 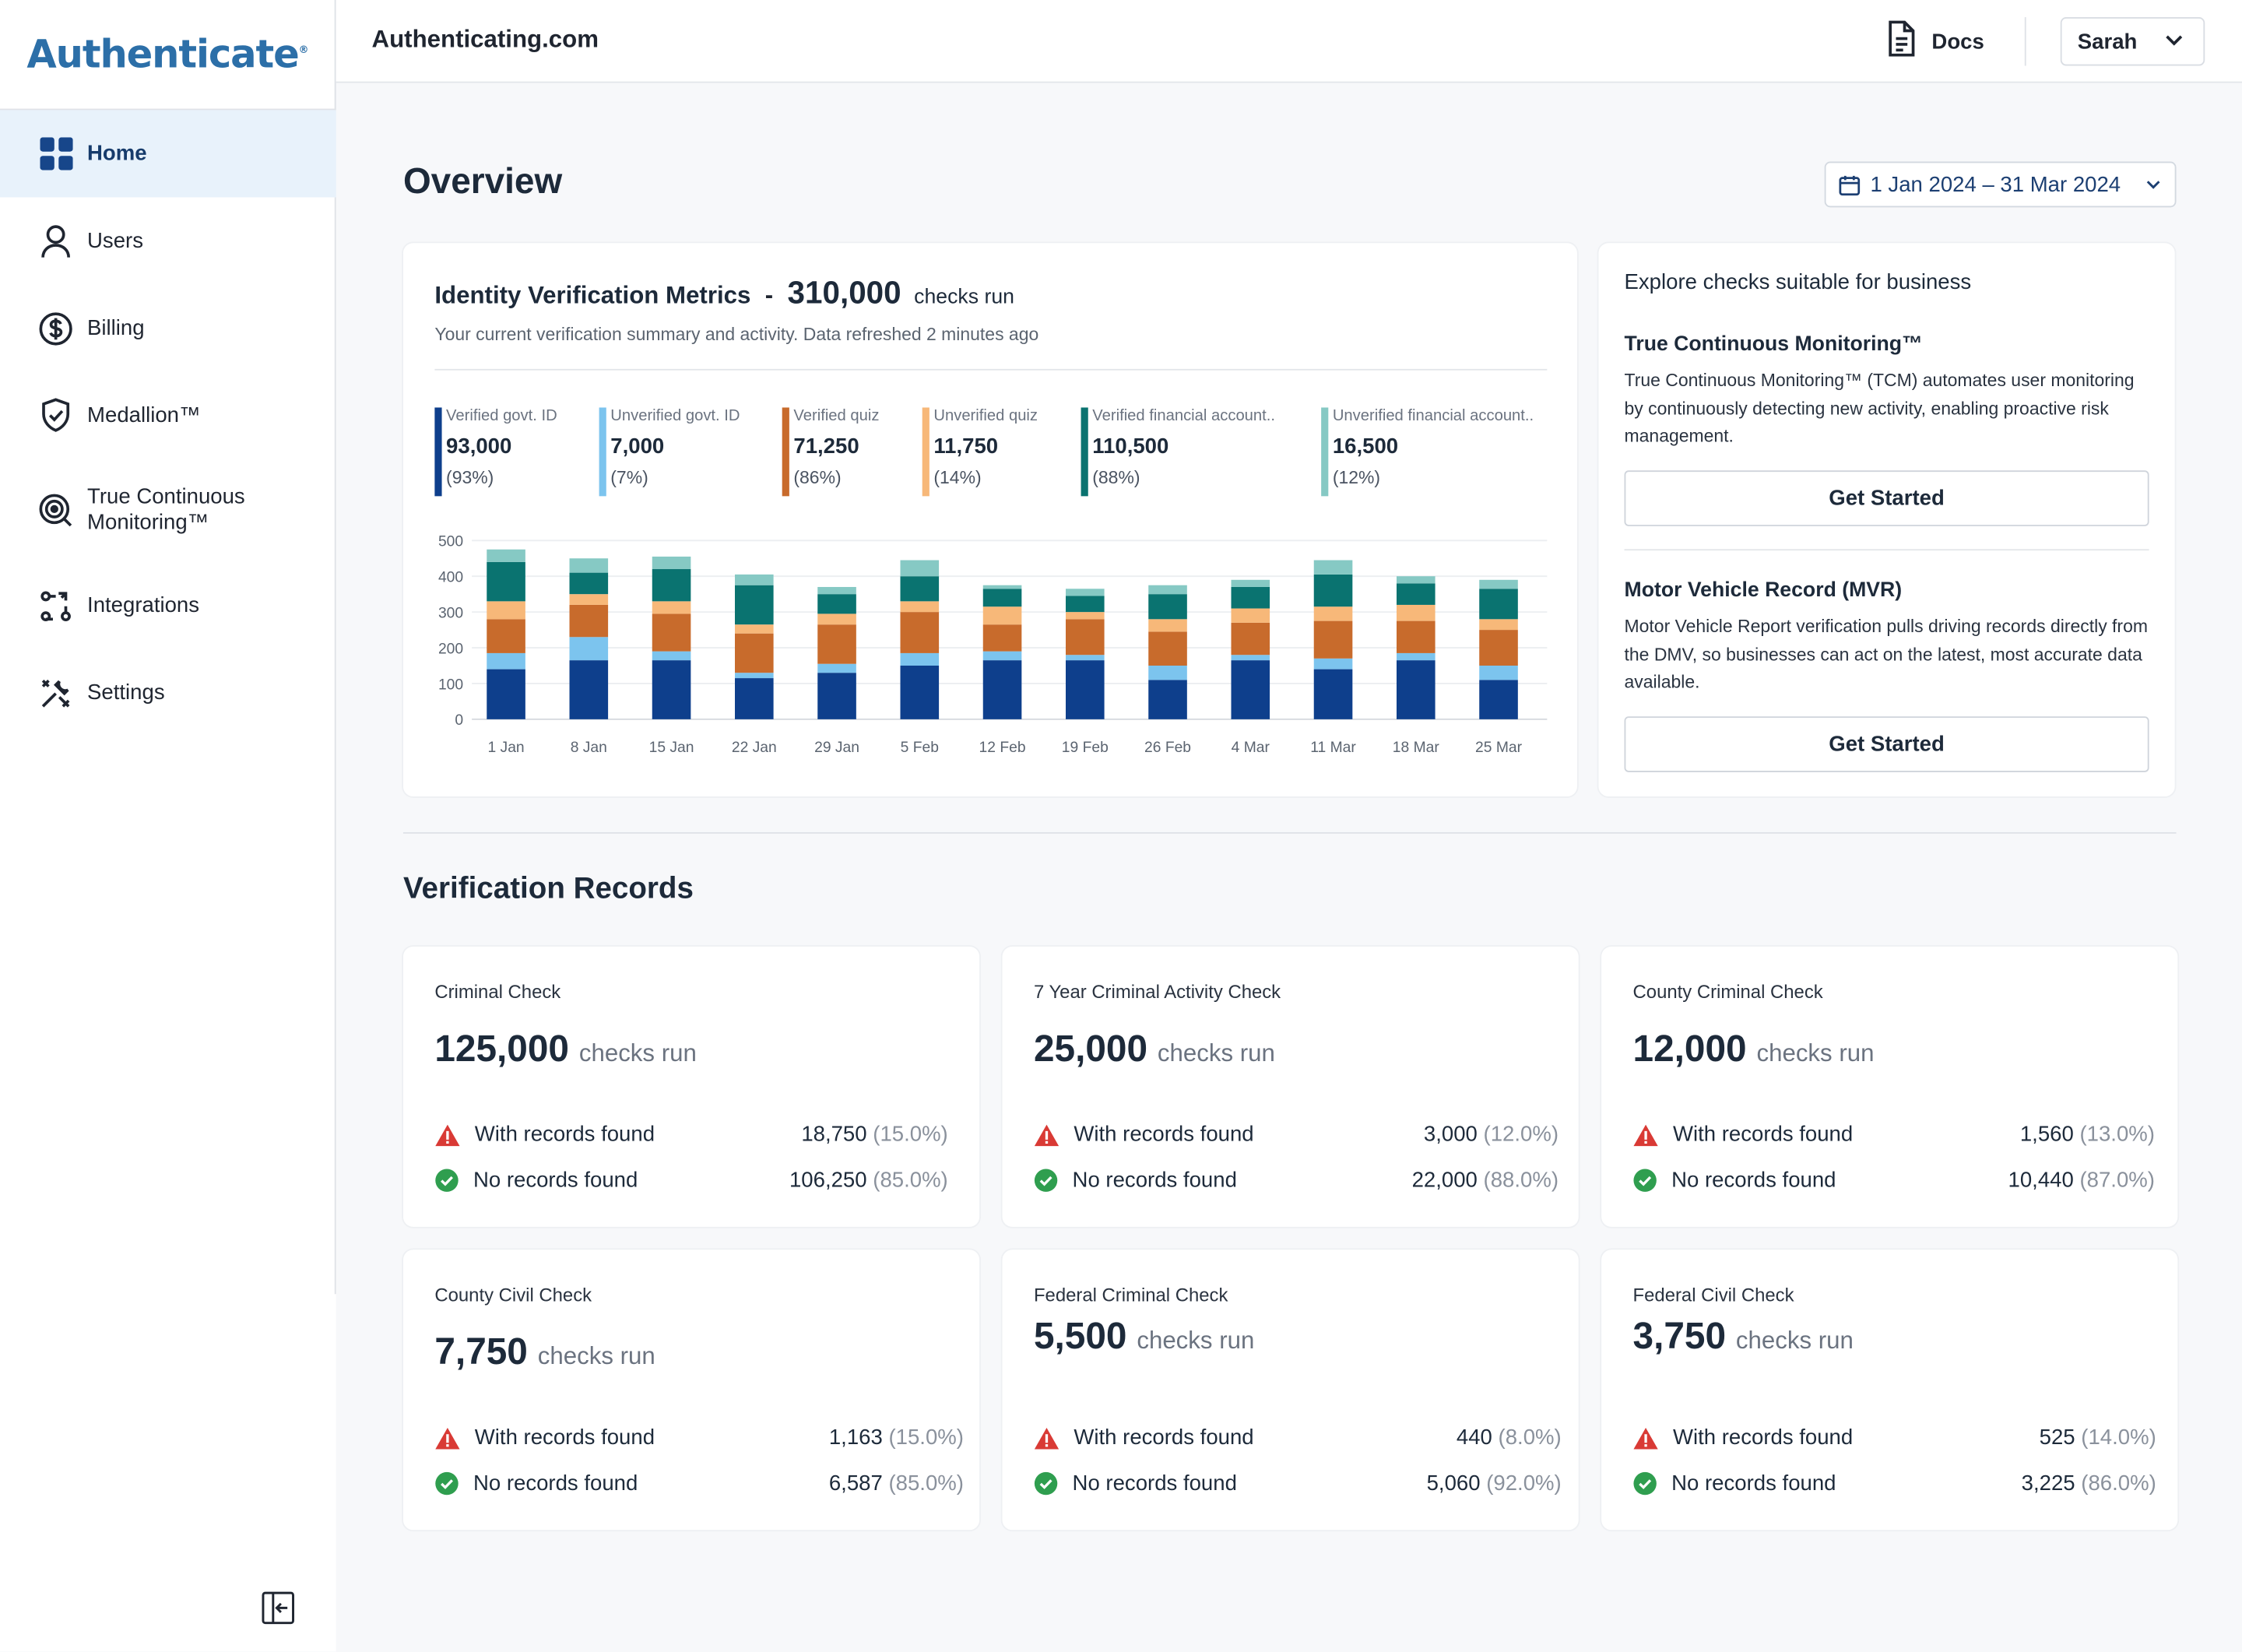 What do you see at coordinates (56, 241) in the screenshot?
I see `user-icon` at bounding box center [56, 241].